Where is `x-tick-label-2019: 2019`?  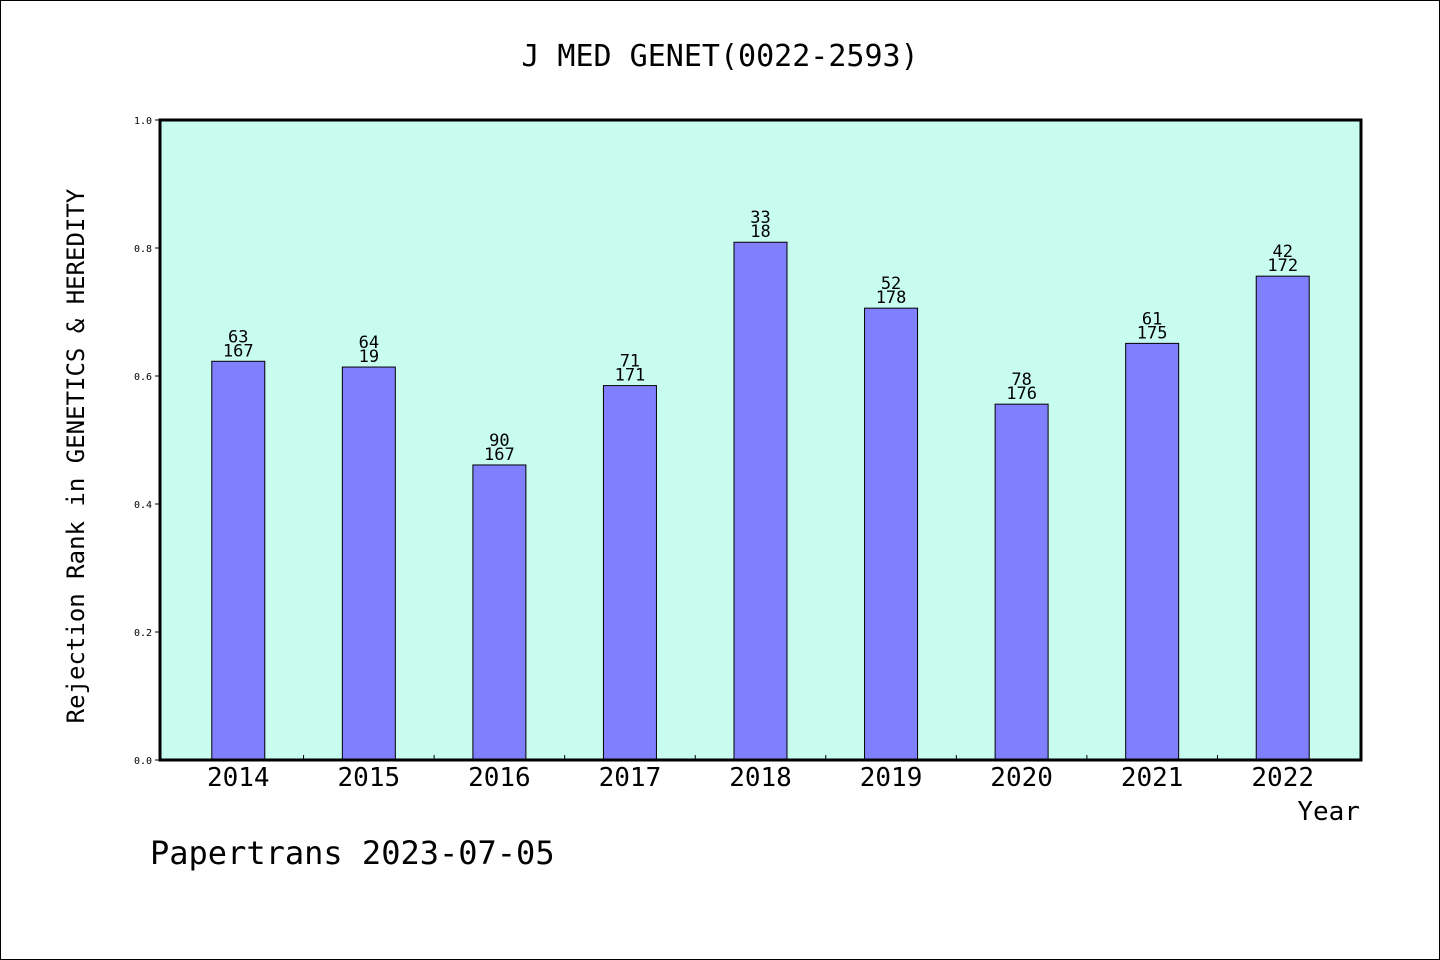 x-tick-label-2019: 2019 is located at coordinates (891, 778).